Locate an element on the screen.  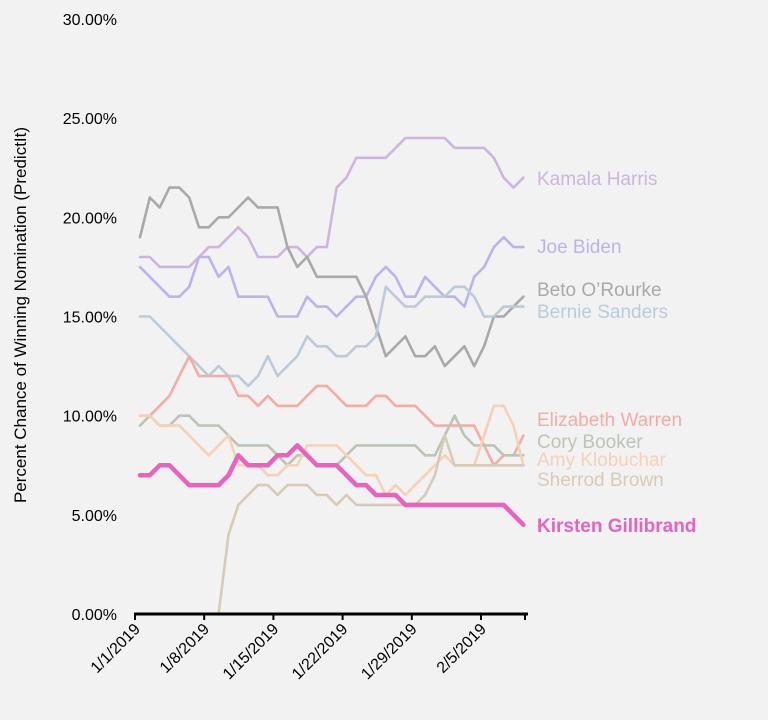
series-line-kirsten-gillibrand is located at coordinates (331, 485).